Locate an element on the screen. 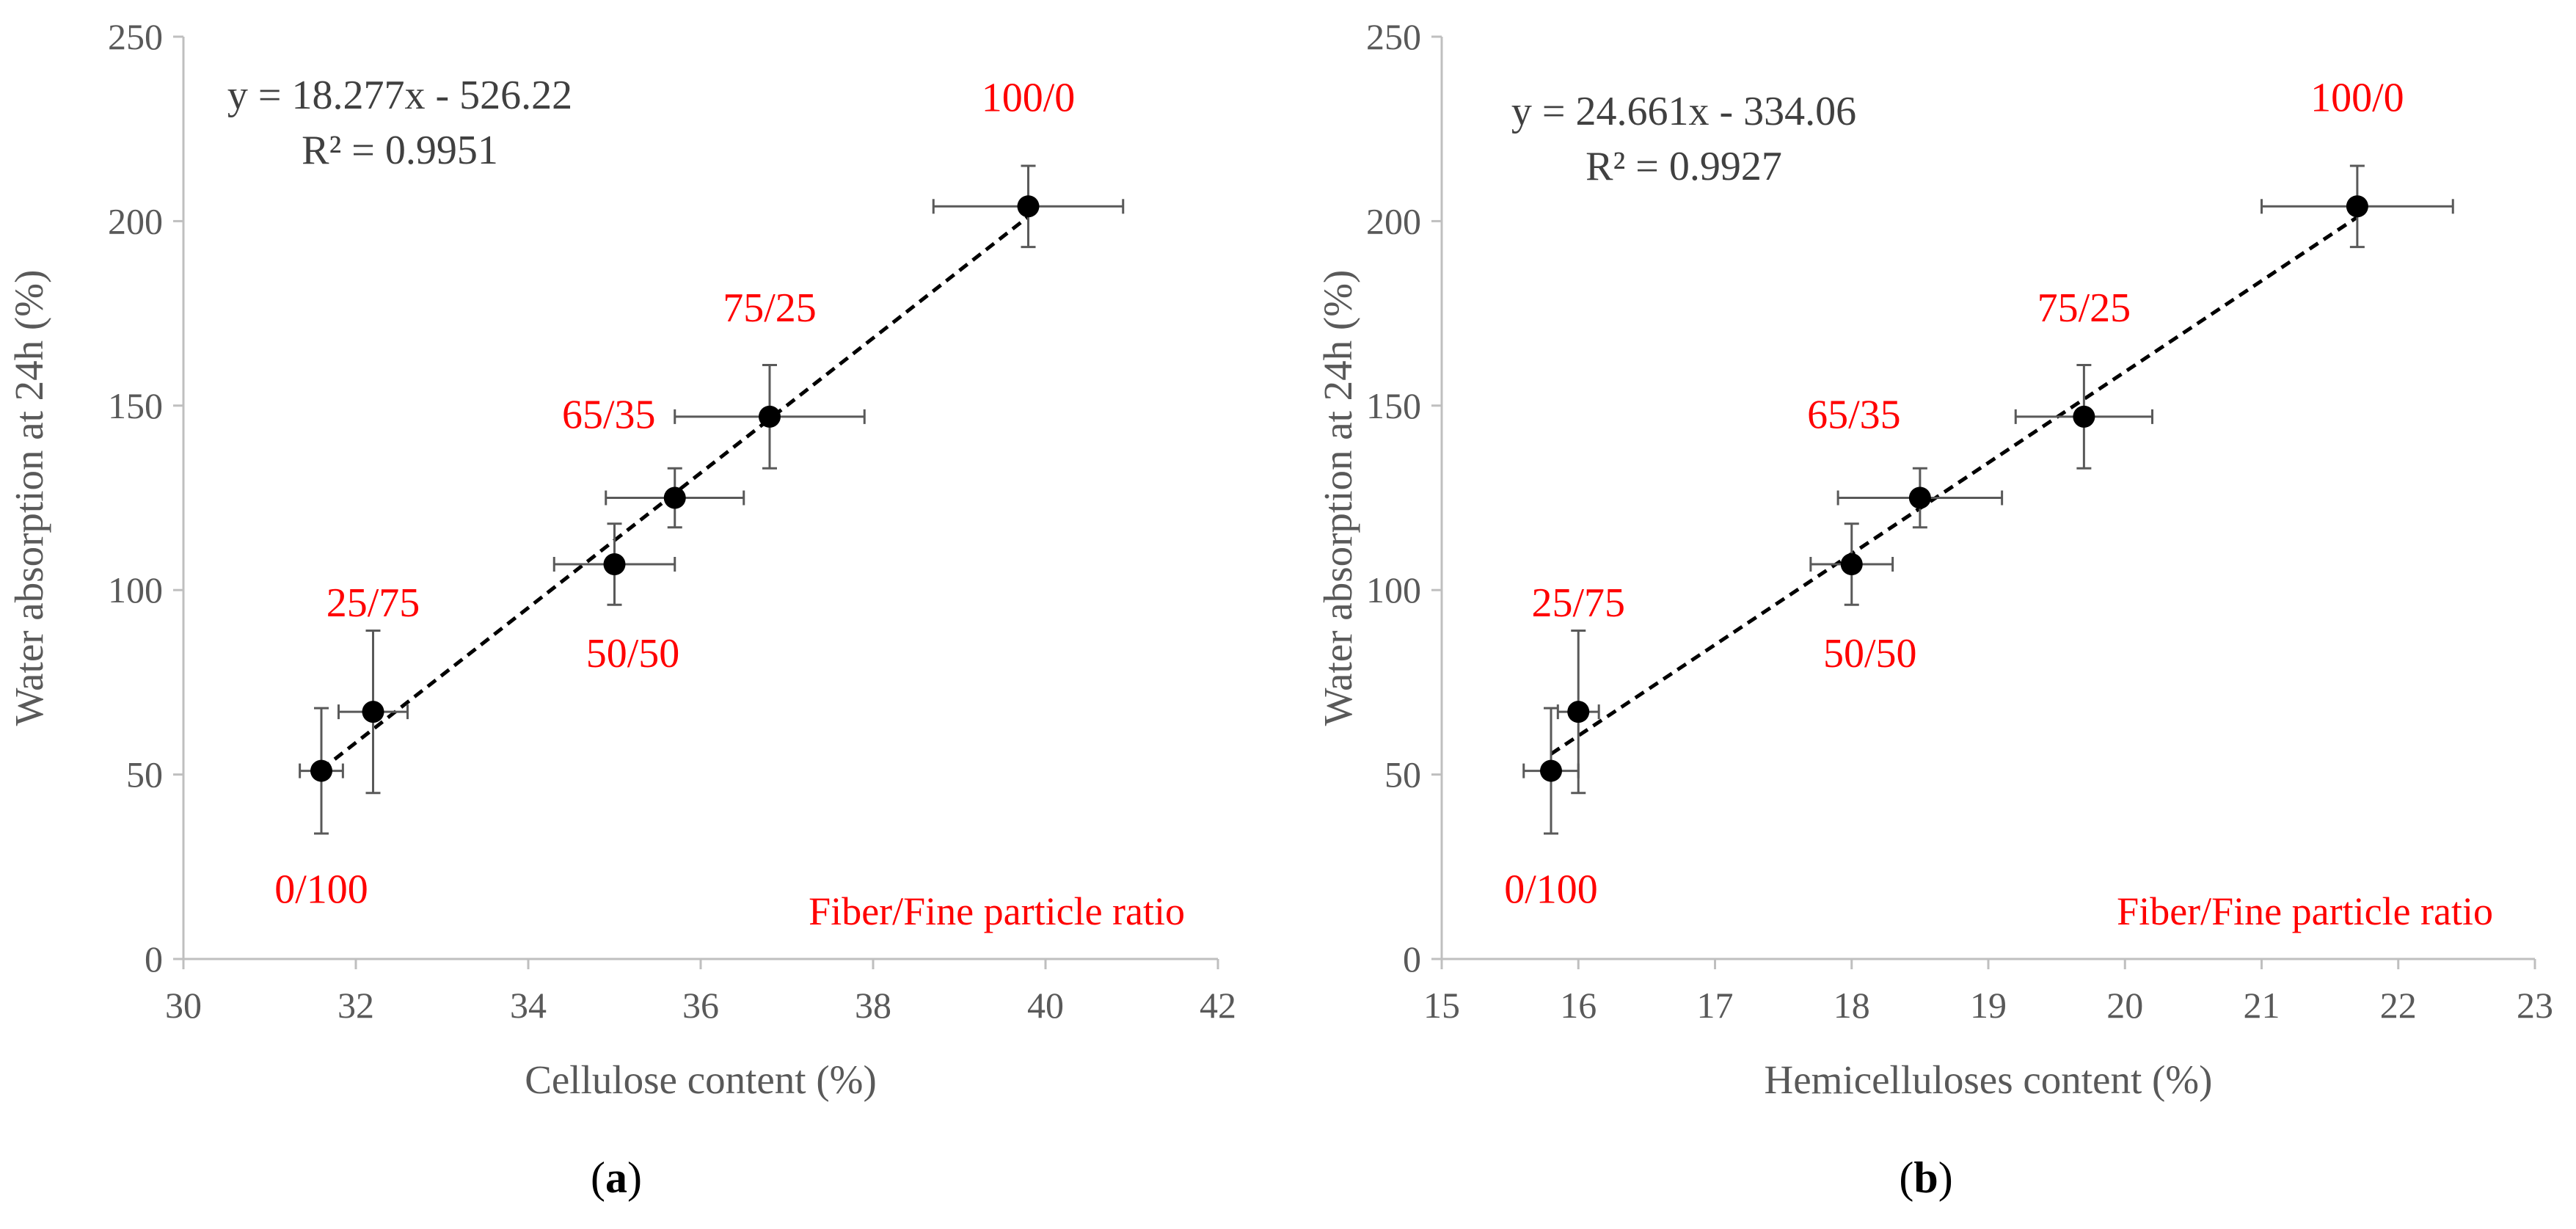  x-tick-label: 15 is located at coordinates (1442, 1006).